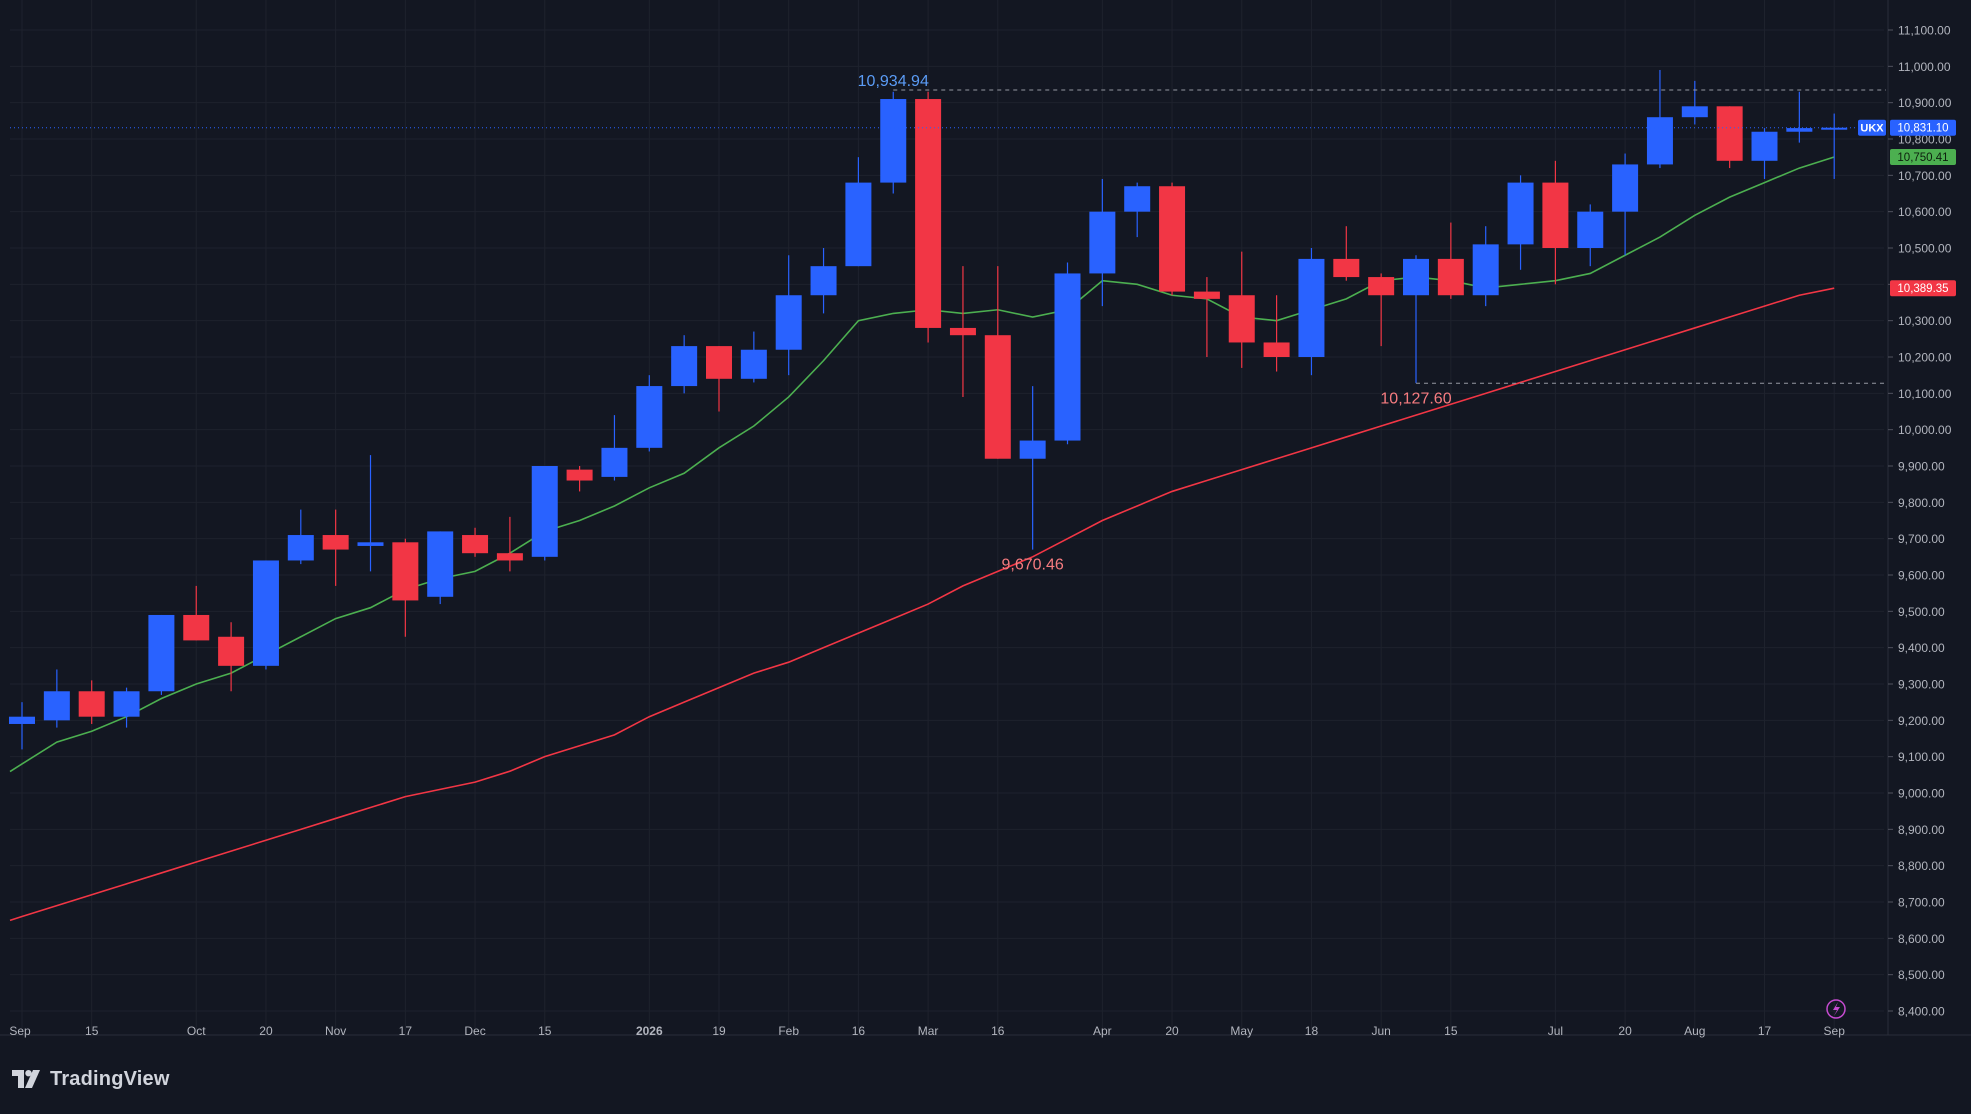 This screenshot has height=1114, width=1971. I want to click on price-tag-value: 10,831.10, so click(1922, 129).